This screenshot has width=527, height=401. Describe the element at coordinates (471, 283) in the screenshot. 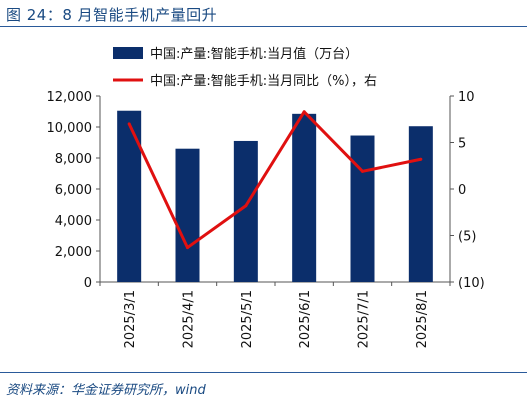

I see `y-right-tick-label: (10)` at that location.